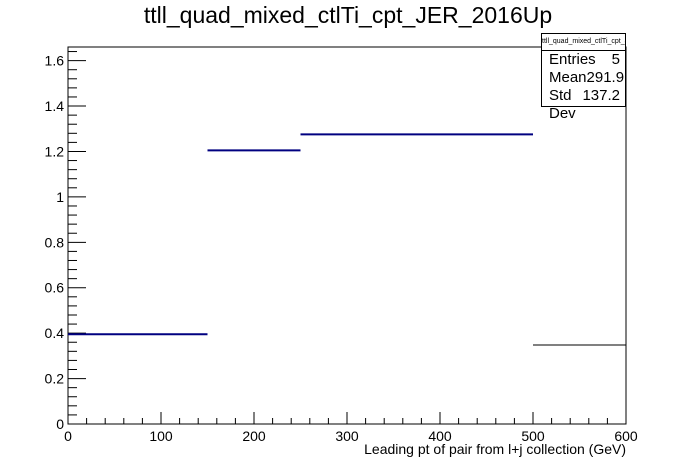 This screenshot has width=696, height=472. I want to click on y-tick-label: 1.6, so click(55, 61).